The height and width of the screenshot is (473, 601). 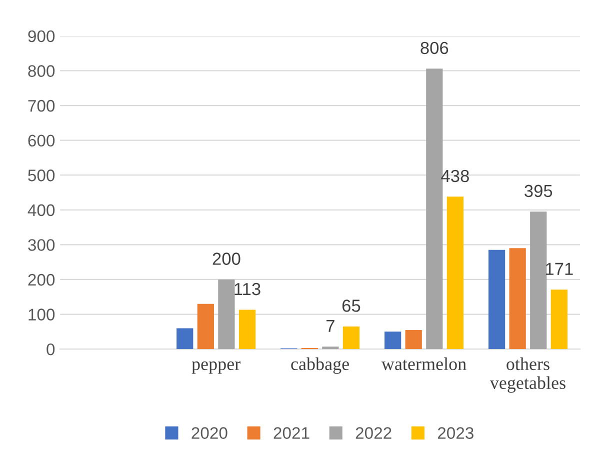 I want to click on legend-label: 2022, so click(x=374, y=433).